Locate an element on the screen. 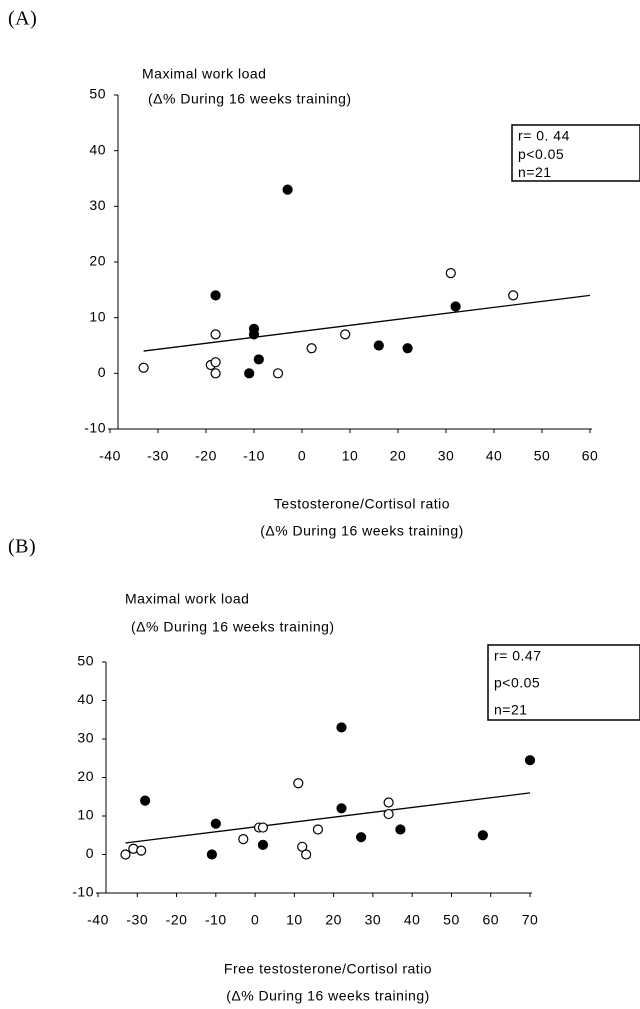 The image size is (640, 1009). panel-label: (A) is located at coordinates (22, 19).